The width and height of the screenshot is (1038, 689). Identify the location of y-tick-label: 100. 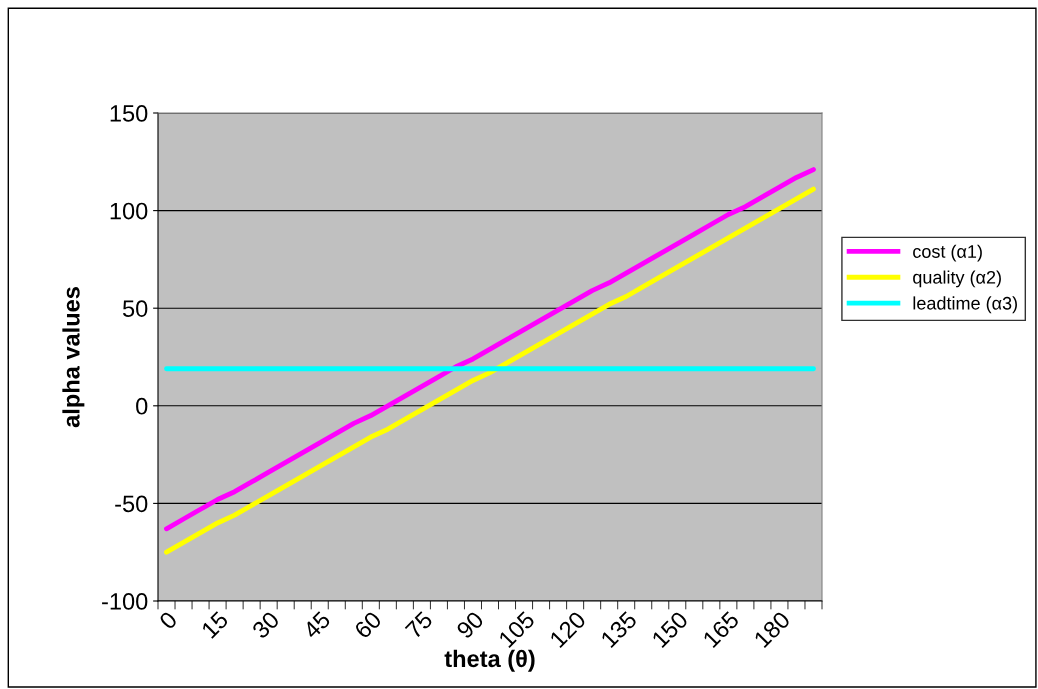
(129, 211).